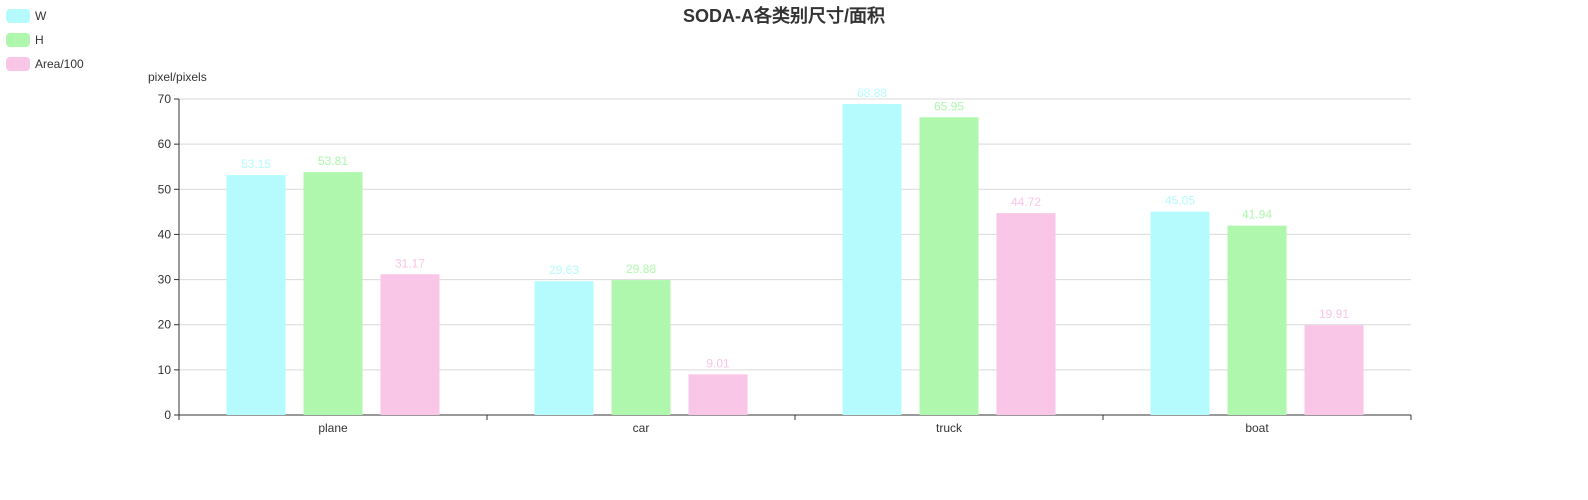 The image size is (1588, 500). What do you see at coordinates (165, 234) in the screenshot?
I see `y-tick-label: 40` at bounding box center [165, 234].